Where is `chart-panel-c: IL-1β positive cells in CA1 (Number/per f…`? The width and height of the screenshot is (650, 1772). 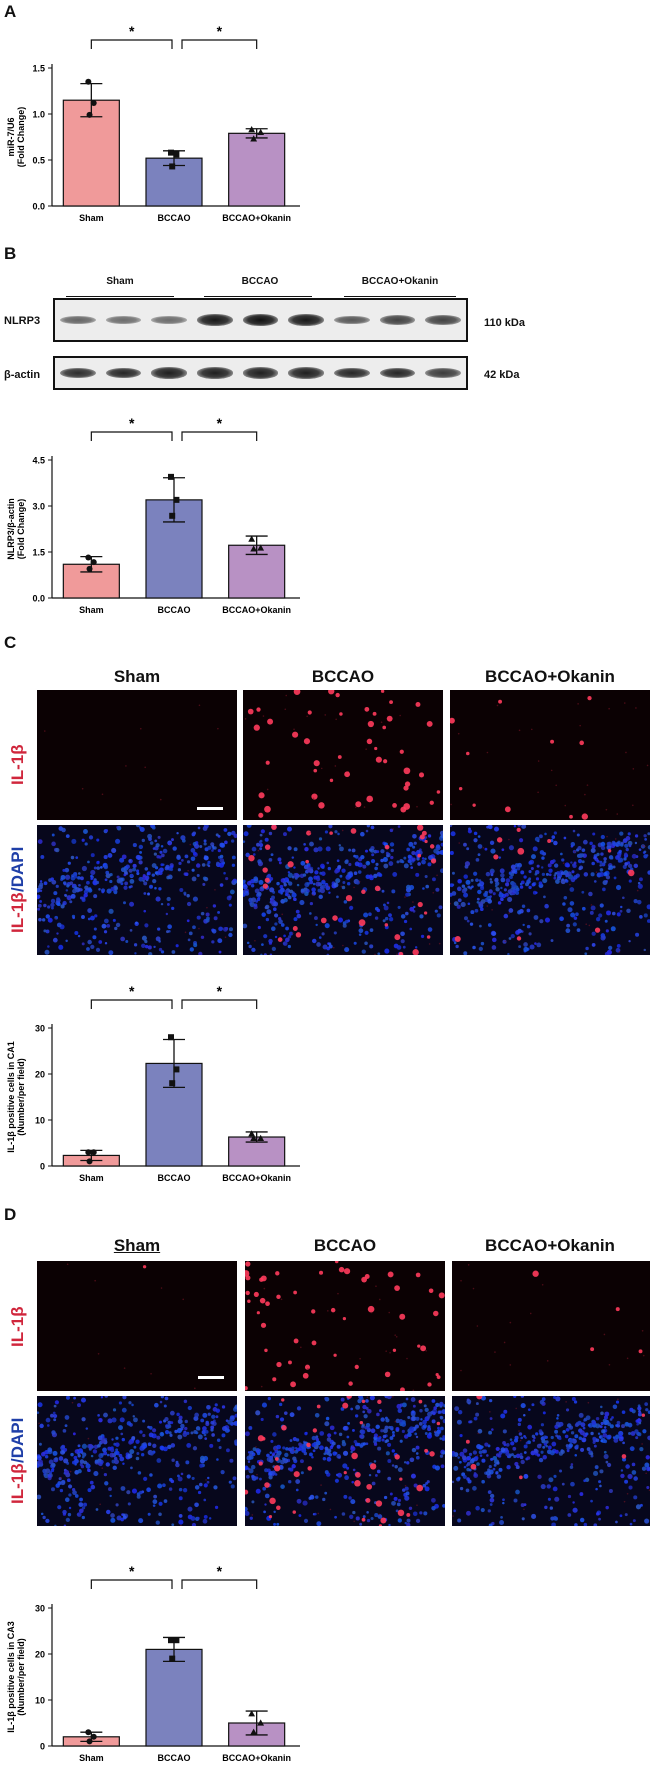
chart-panel-c: IL-1β positive cells in CA1 (Number/per f… is located at coordinates (153, 1083).